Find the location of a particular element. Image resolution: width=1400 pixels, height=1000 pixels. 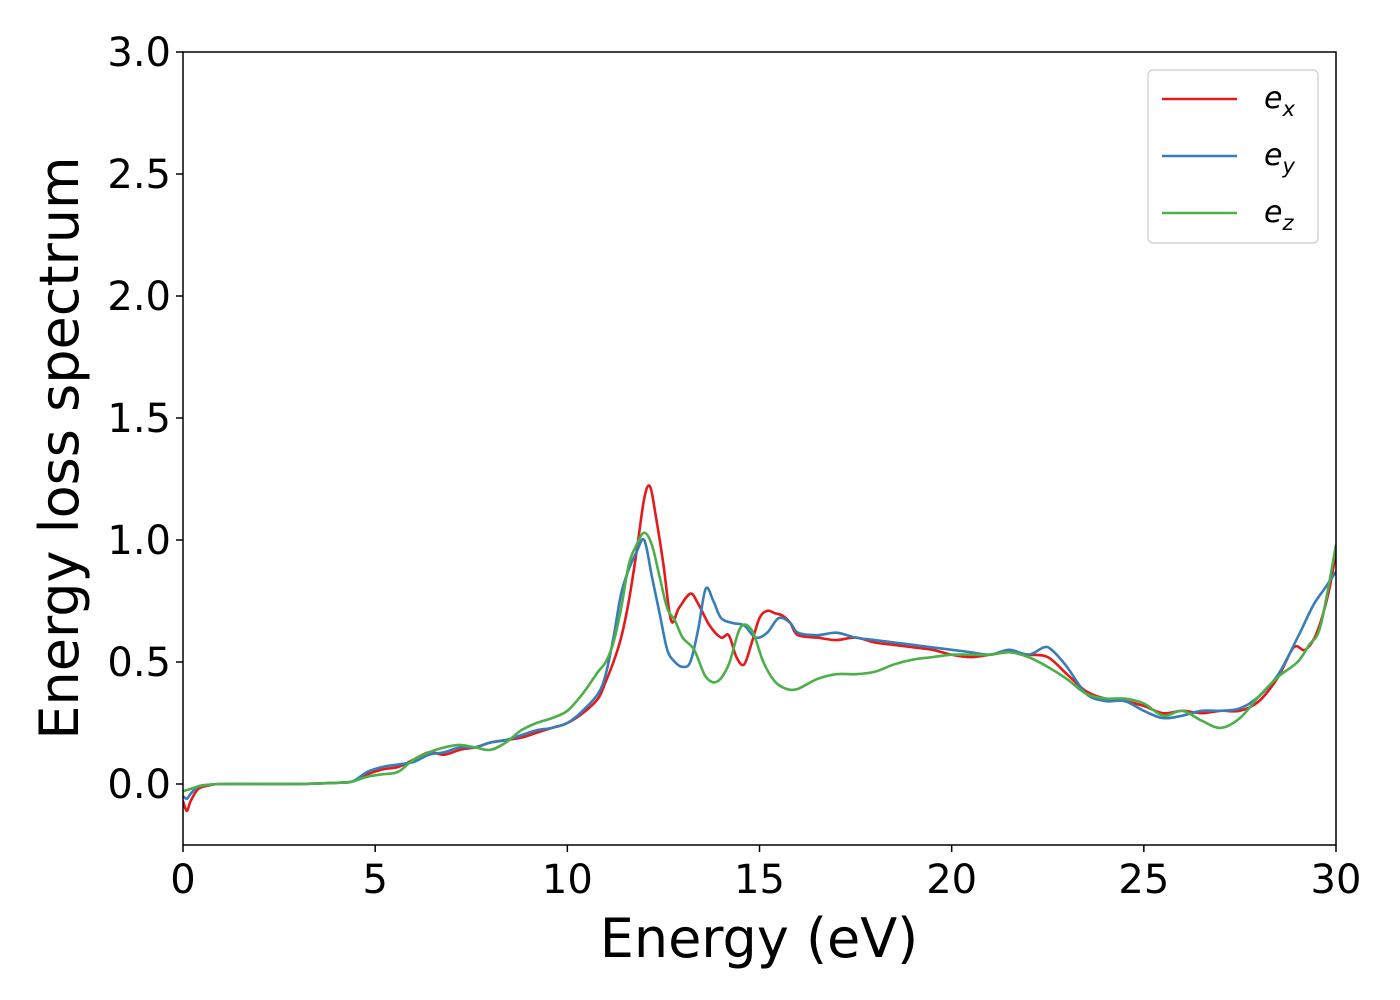

legend-label-subscript: y is located at coordinates (1288, 166).